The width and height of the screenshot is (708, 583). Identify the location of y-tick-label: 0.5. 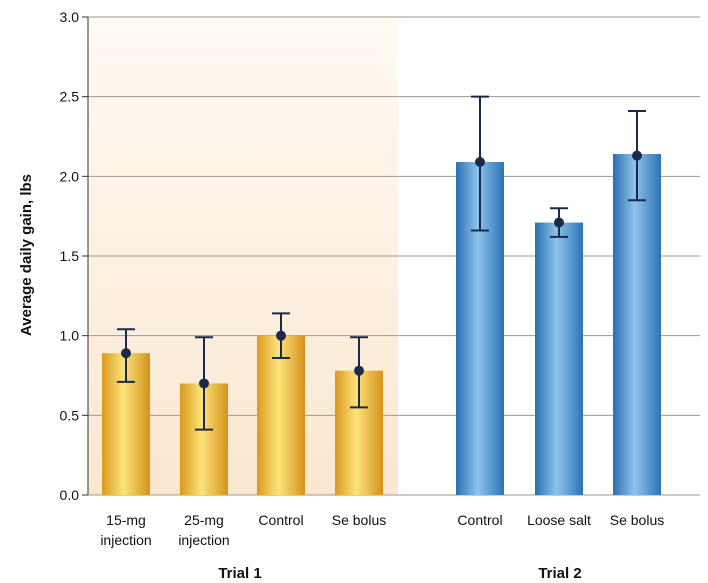
(70, 415).